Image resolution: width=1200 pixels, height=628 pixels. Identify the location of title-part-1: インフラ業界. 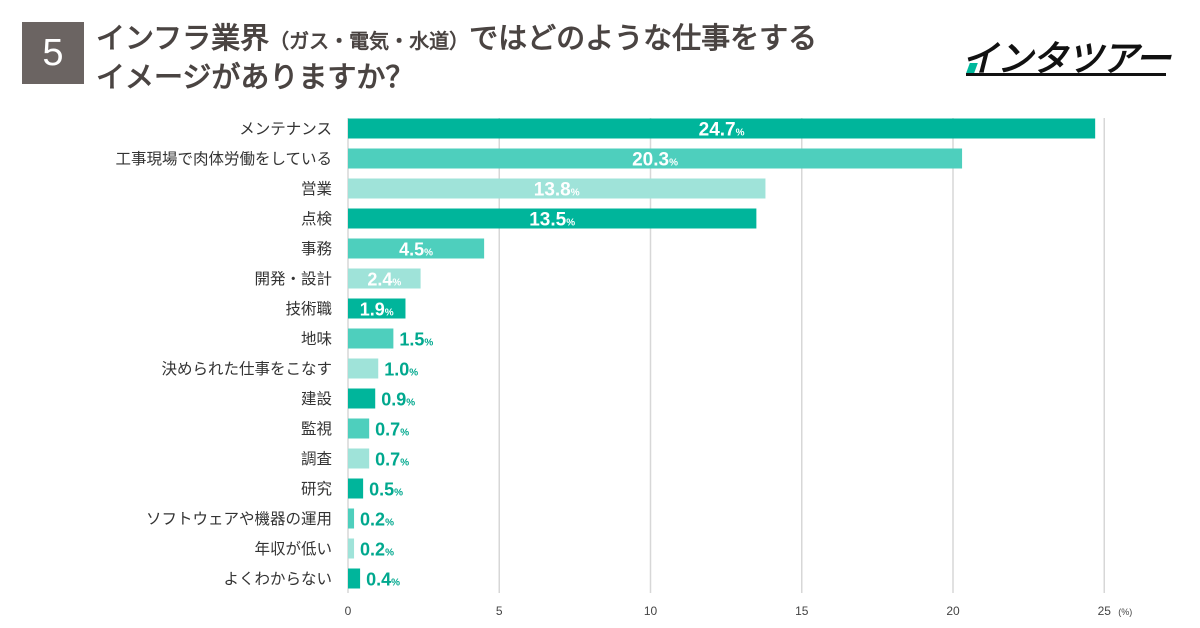
(183, 38).